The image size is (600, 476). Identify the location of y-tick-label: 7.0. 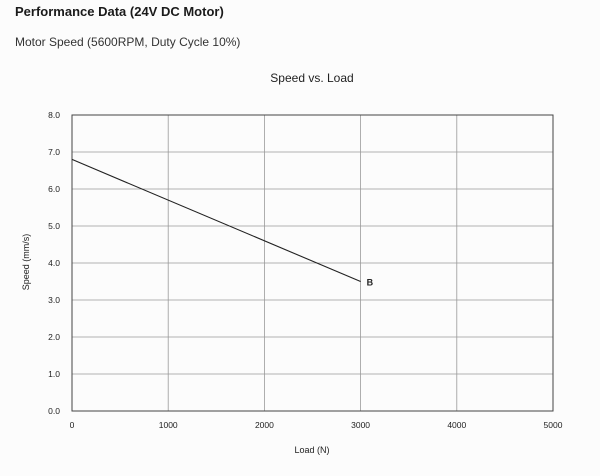
(54, 152).